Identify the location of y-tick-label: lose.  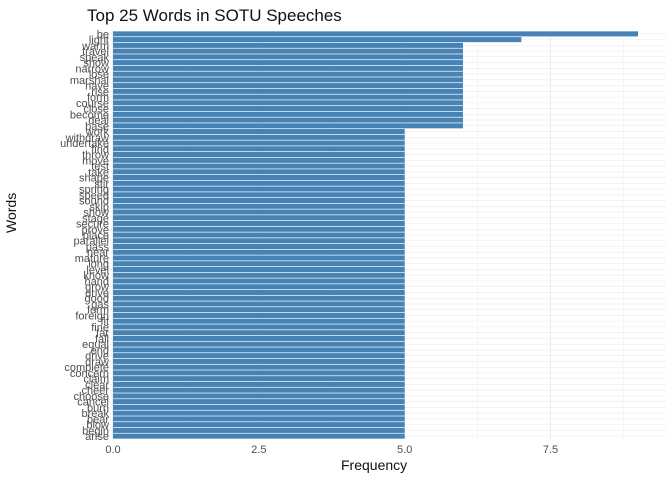
(99, 75).